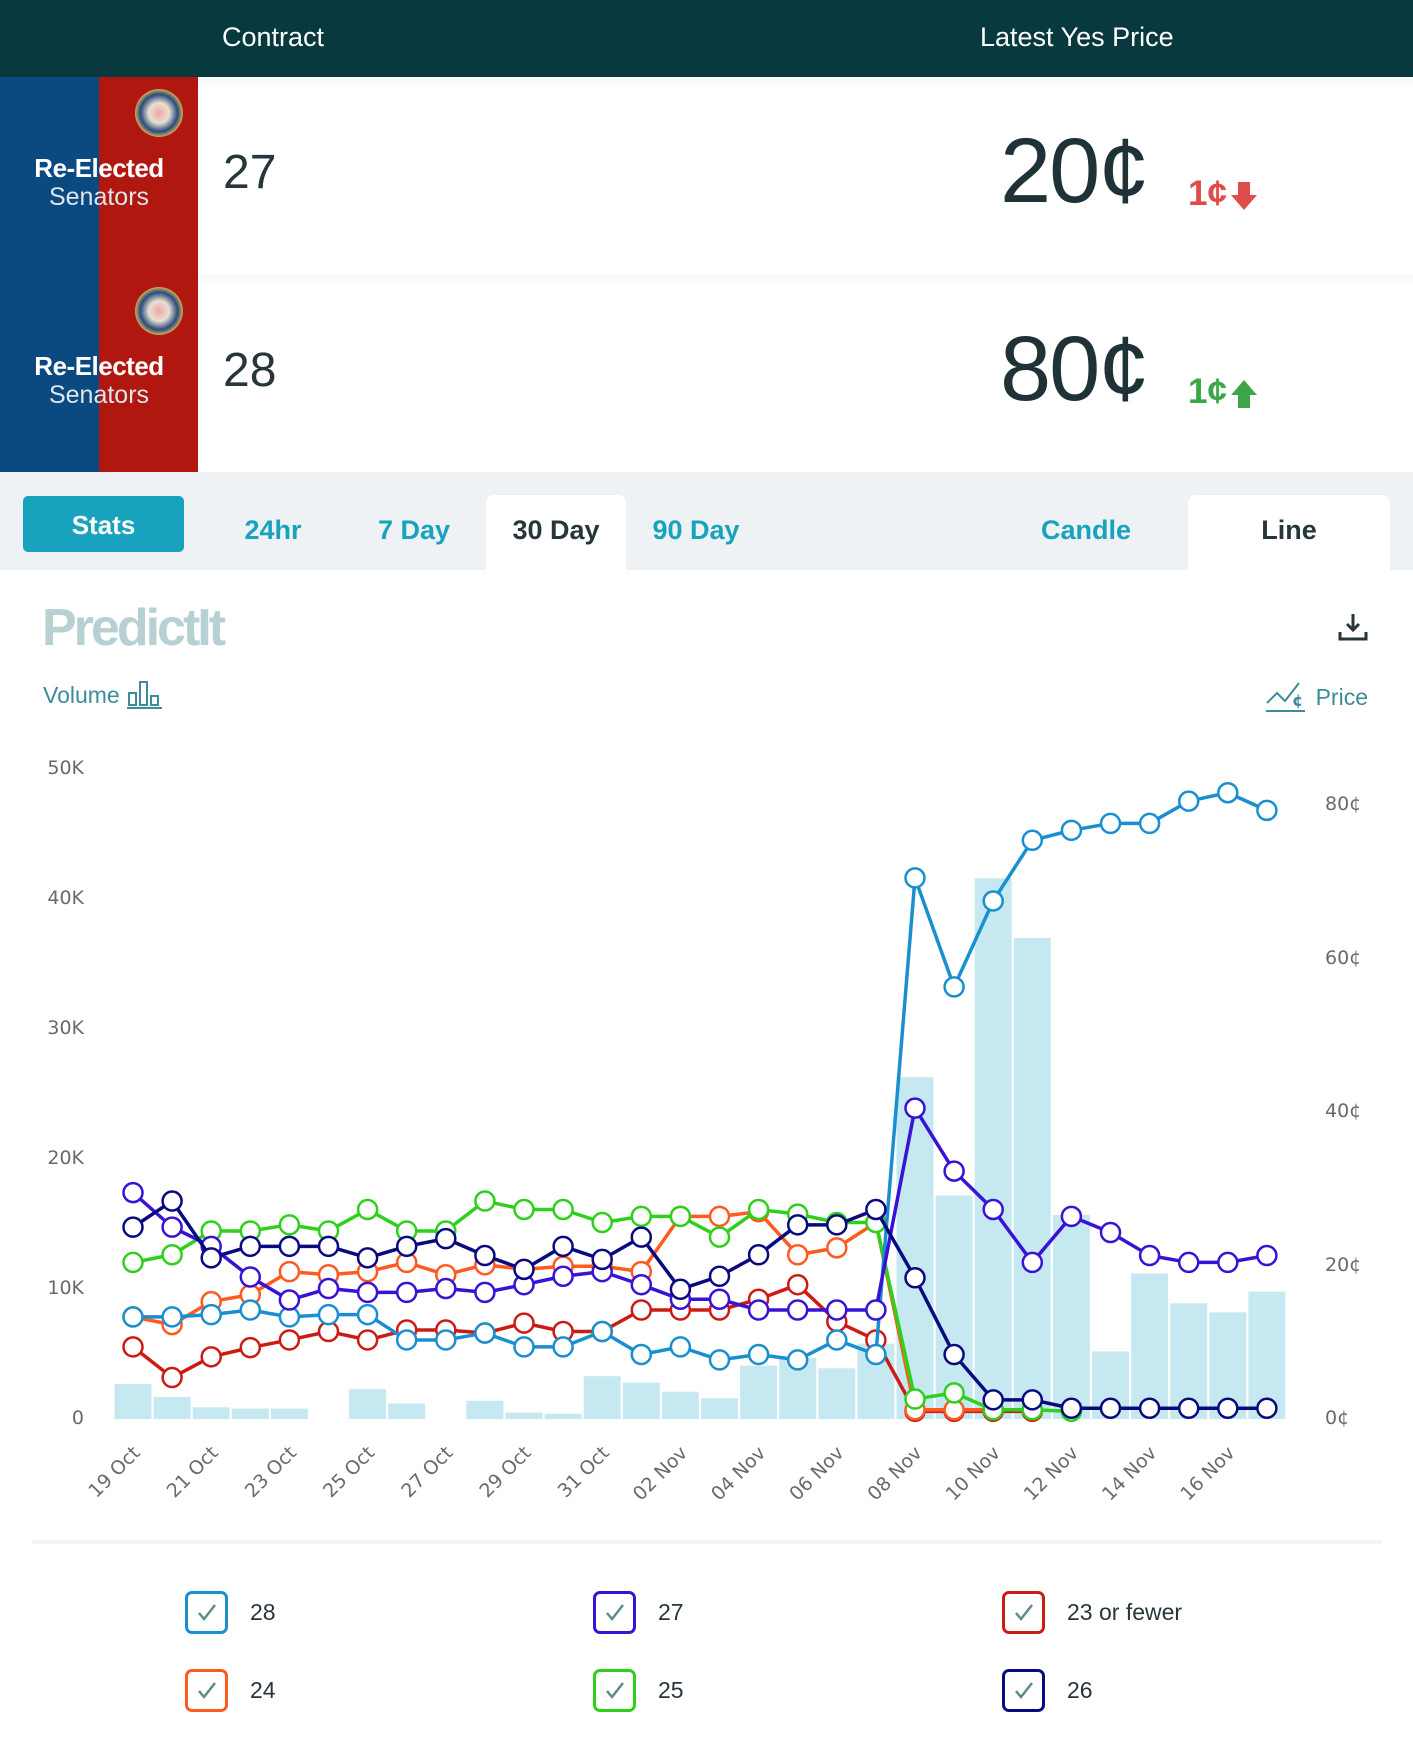 The width and height of the screenshot is (1413, 1750). What do you see at coordinates (1289, 532) in the screenshot?
I see `tab-line: Line` at bounding box center [1289, 532].